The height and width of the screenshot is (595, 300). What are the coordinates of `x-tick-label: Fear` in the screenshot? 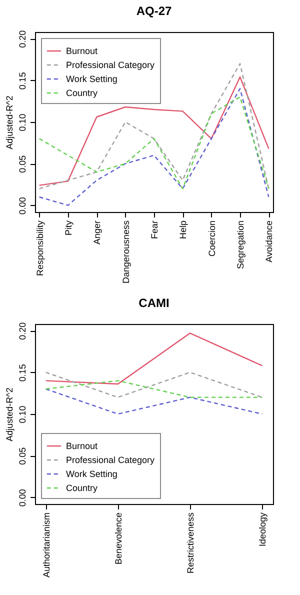 It's located at (155, 230).